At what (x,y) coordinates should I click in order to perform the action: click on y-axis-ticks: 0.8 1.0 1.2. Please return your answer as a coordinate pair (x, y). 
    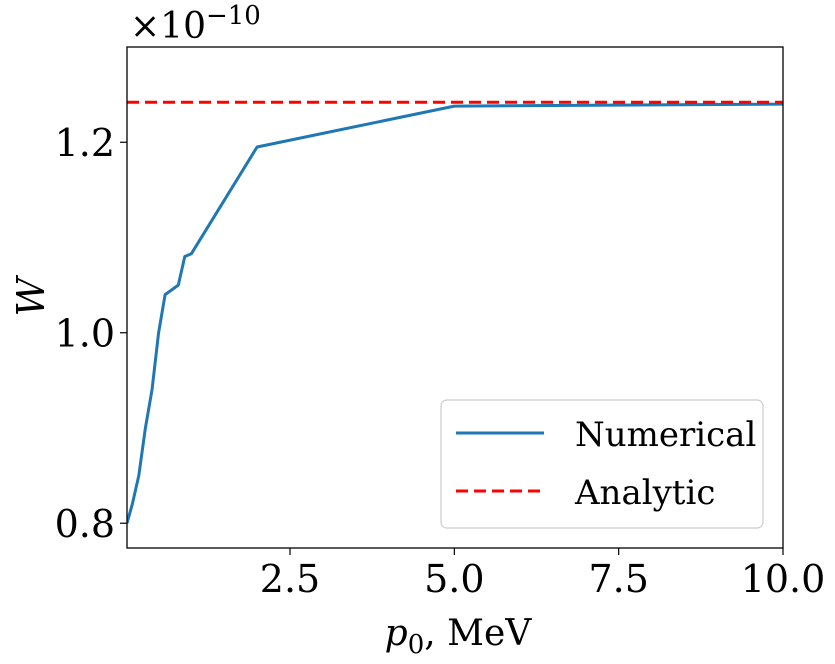
    Looking at the image, I should click on (91, 333).